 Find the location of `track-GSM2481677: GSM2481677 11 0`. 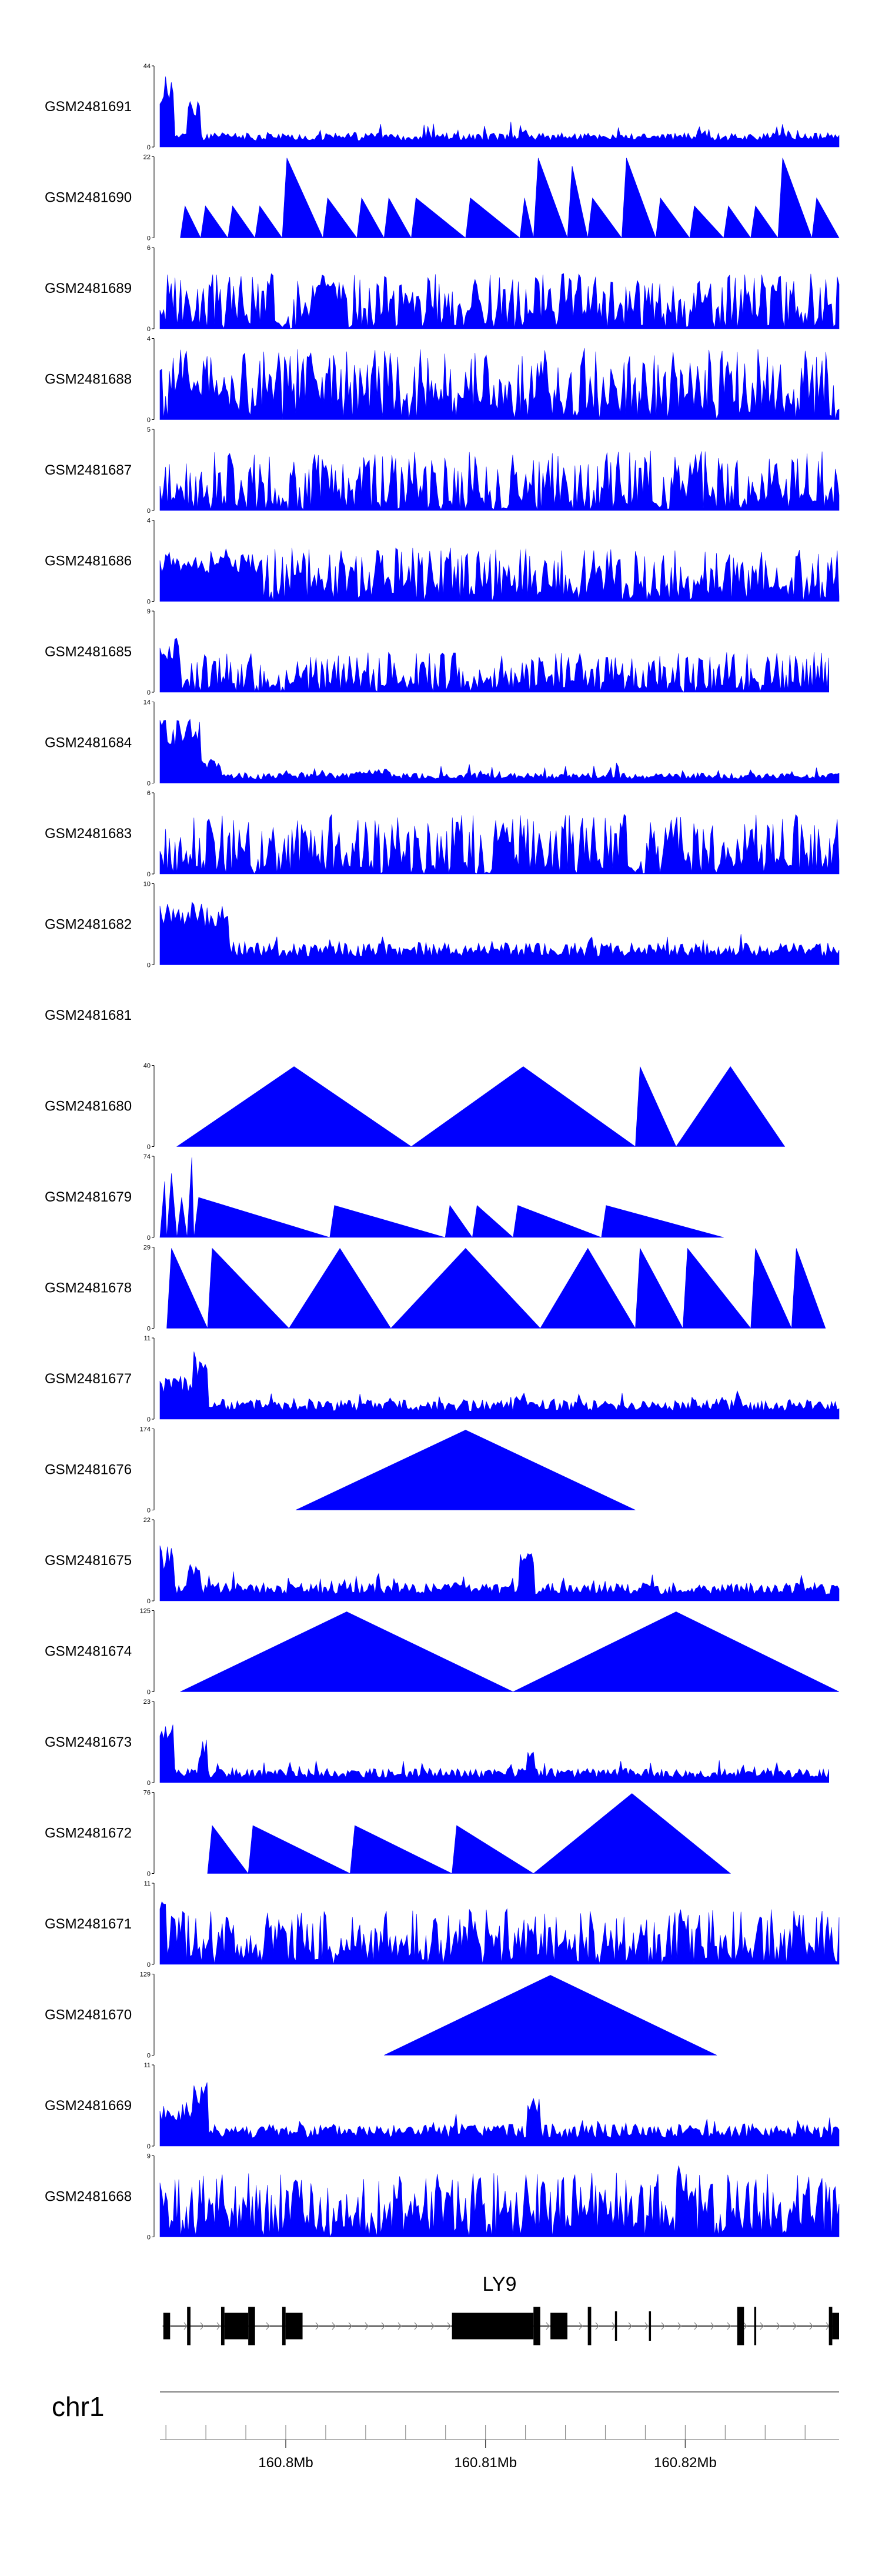

track-GSM2481677: GSM2481677 11 0 is located at coordinates (442, 1379).